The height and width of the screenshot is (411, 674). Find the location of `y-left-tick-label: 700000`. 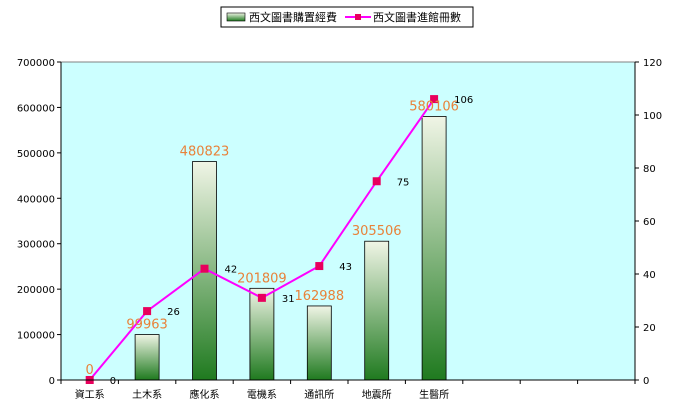

y-left-tick-label: 700000 is located at coordinates (36, 63).